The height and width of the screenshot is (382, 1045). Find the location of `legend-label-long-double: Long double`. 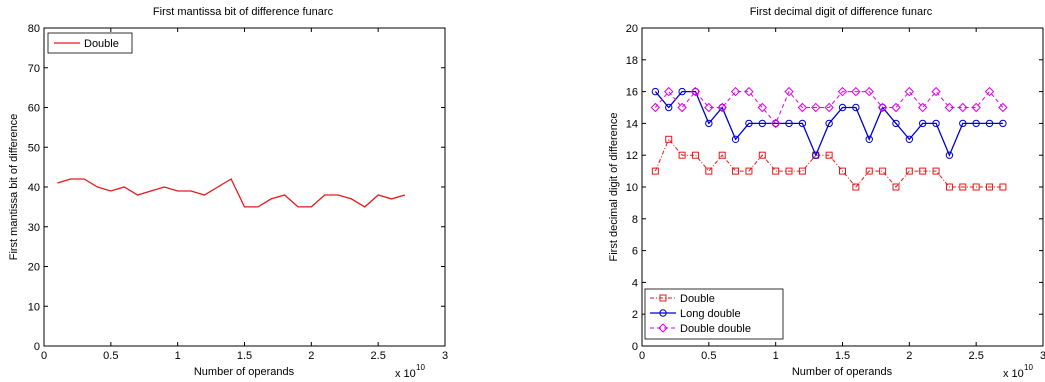

legend-label-long-double: Long double is located at coordinates (710, 314).